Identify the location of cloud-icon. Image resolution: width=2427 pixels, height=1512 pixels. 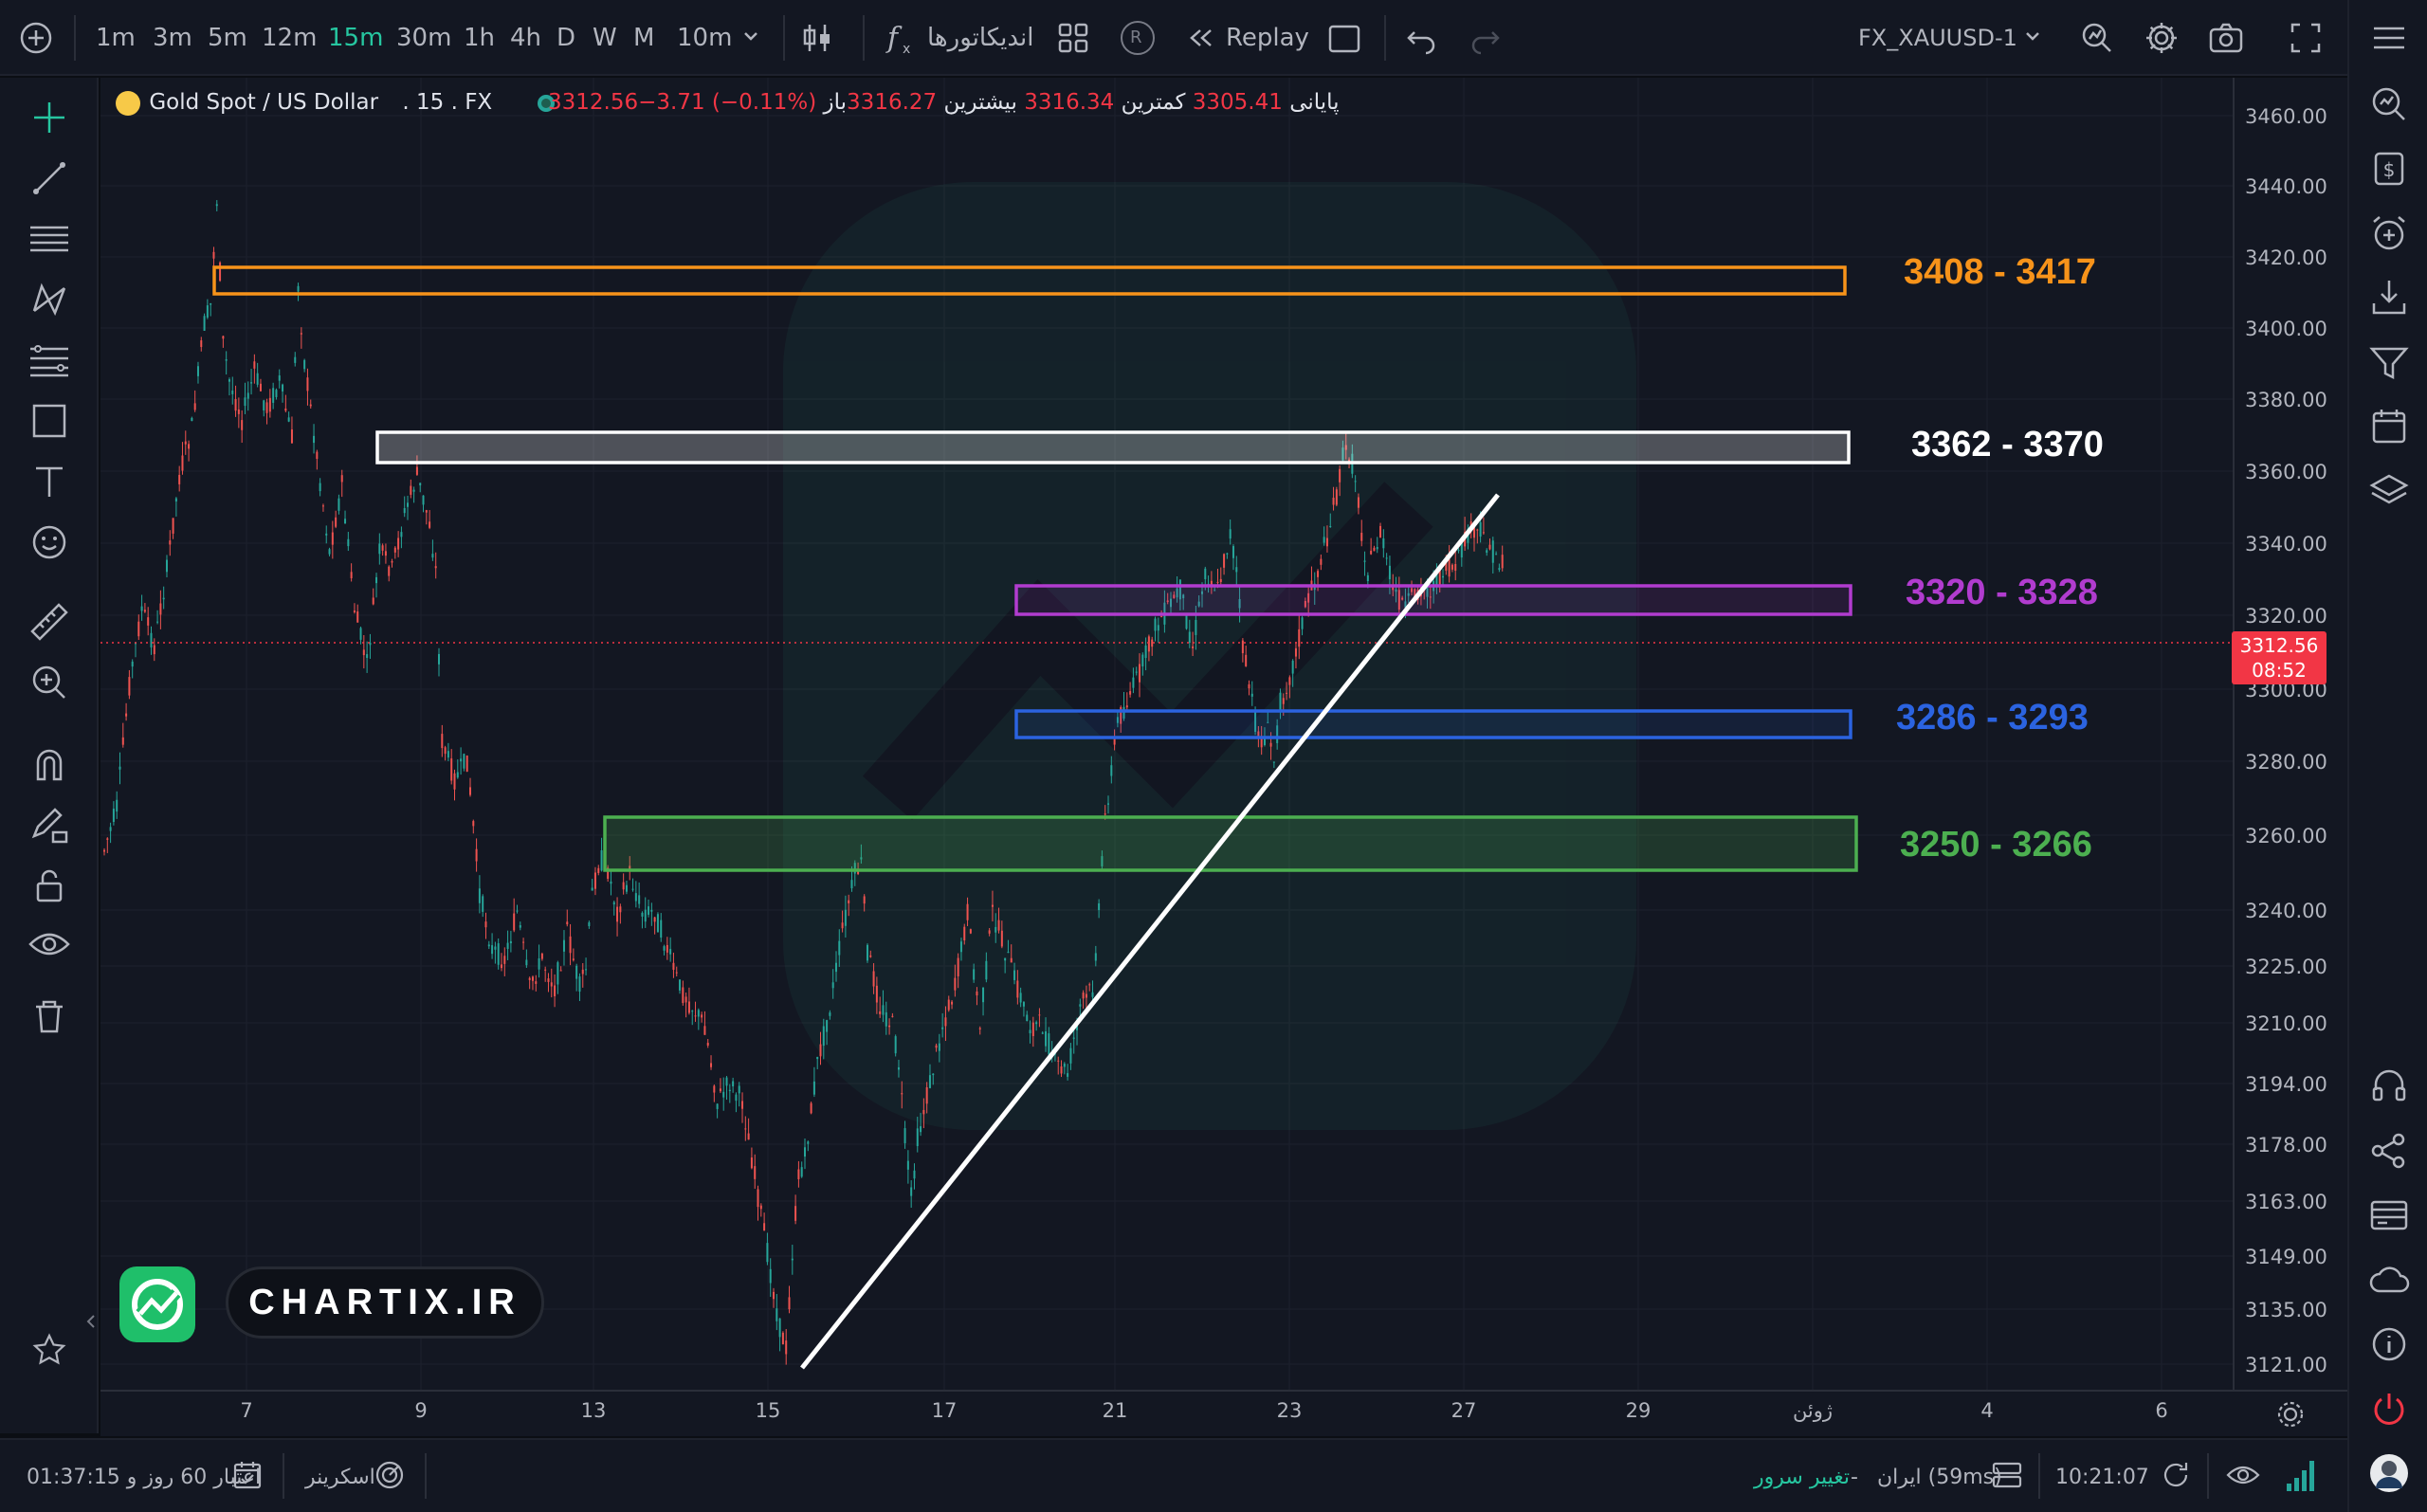
(2389, 1280).